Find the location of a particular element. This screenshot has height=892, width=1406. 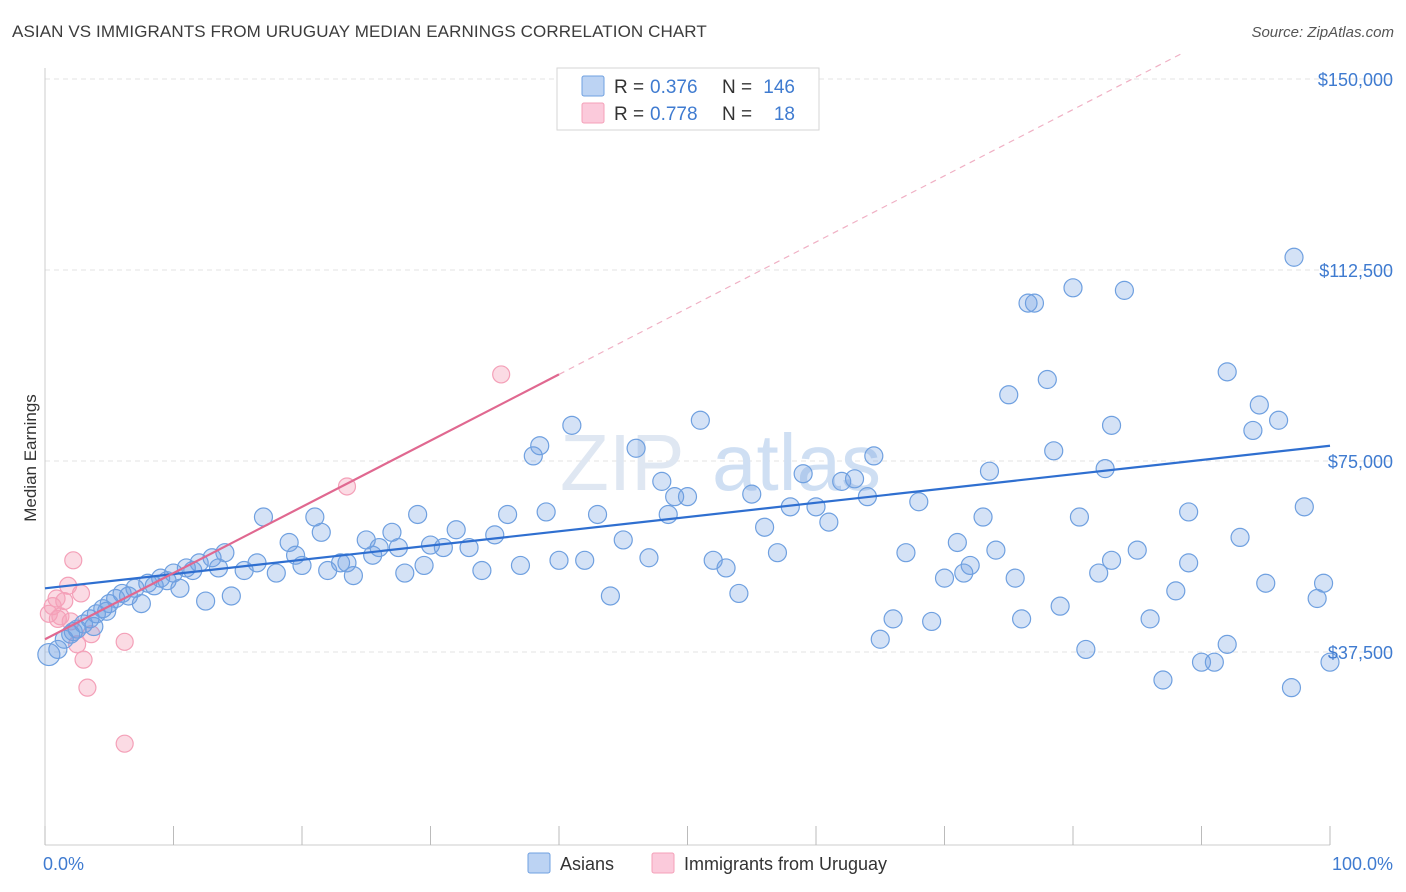

watermark: ZIP atlas is located at coordinates (720, 462).